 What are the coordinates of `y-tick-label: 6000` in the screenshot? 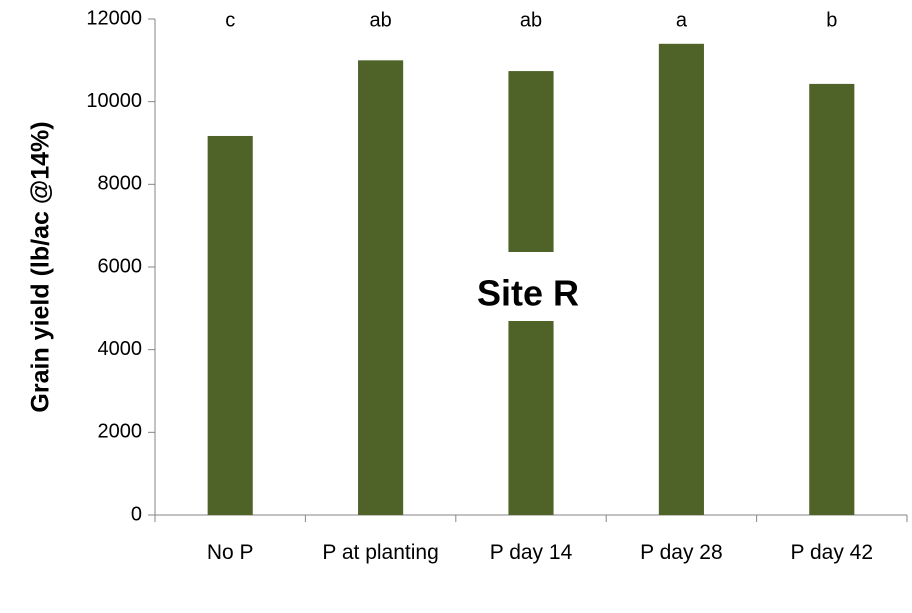 It's located at (120, 266).